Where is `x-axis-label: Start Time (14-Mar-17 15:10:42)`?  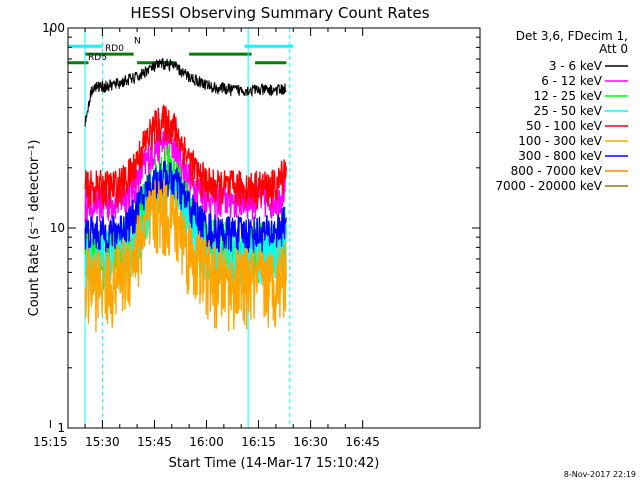
x-axis-label: Start Time (14-Mar-17 15:10:42) is located at coordinates (274, 463).